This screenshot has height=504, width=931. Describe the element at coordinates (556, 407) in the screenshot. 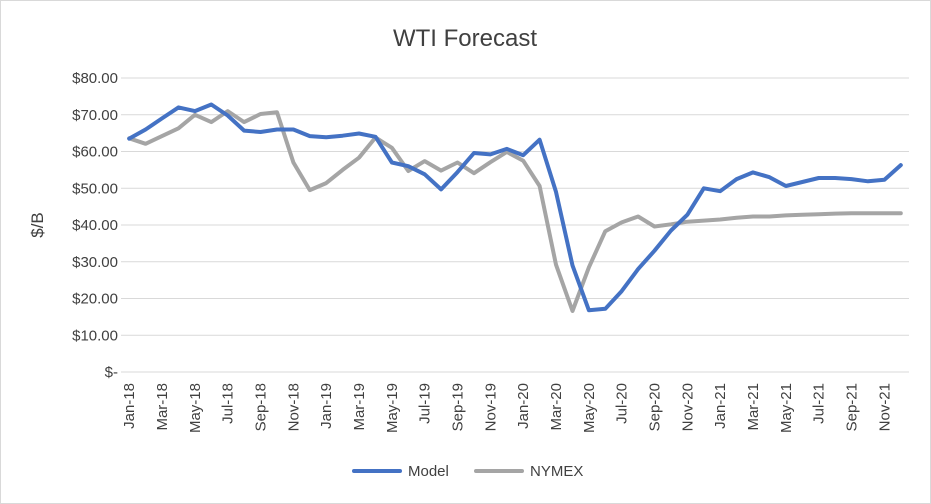

I see `x-tick-label: Mar-20` at that location.